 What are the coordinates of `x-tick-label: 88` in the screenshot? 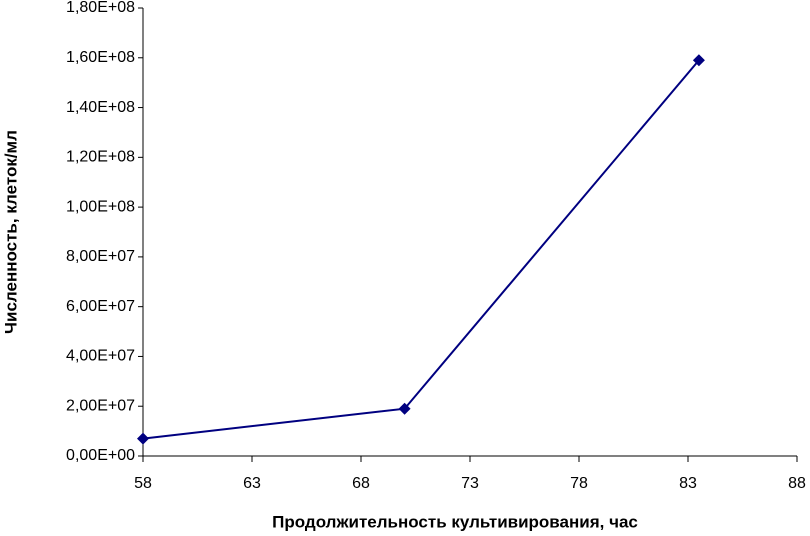 It's located at (797, 483).